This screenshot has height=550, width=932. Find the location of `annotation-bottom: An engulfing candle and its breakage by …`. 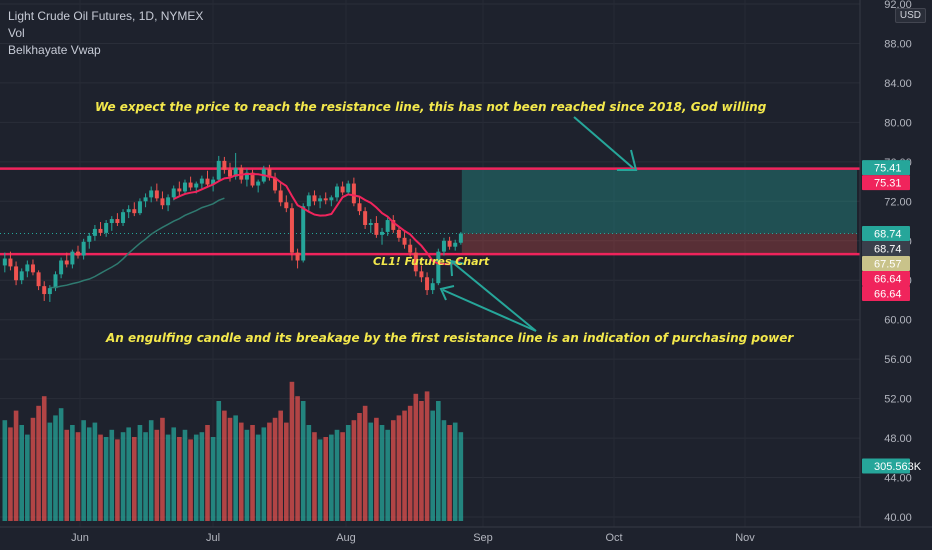

annotation-bottom: An engulfing candle and its breakage by … is located at coordinates (450, 338).